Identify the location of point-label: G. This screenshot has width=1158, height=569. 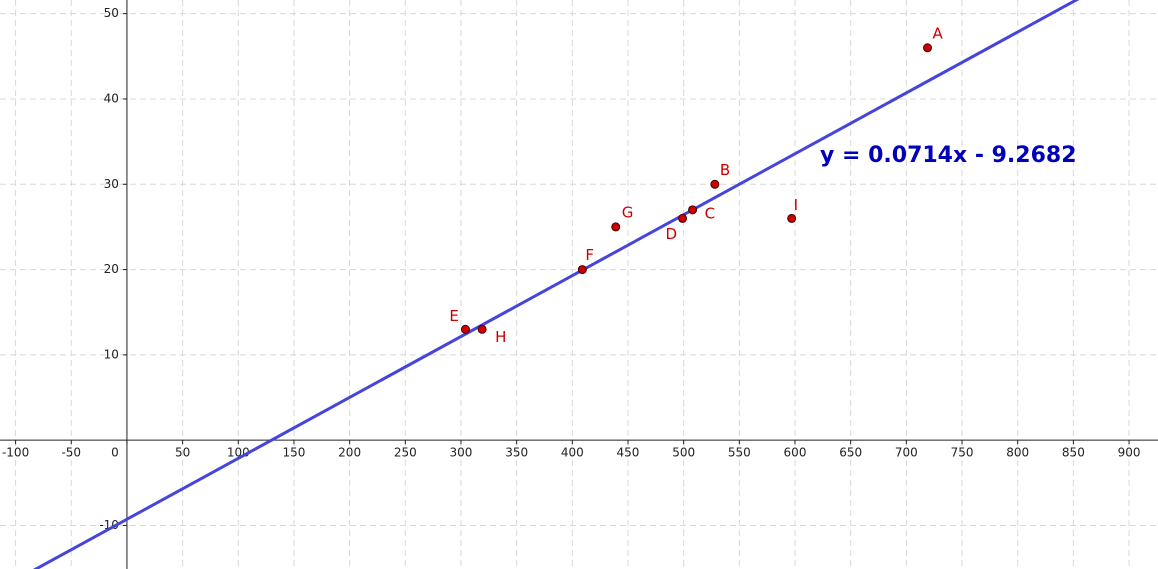
(628, 212).